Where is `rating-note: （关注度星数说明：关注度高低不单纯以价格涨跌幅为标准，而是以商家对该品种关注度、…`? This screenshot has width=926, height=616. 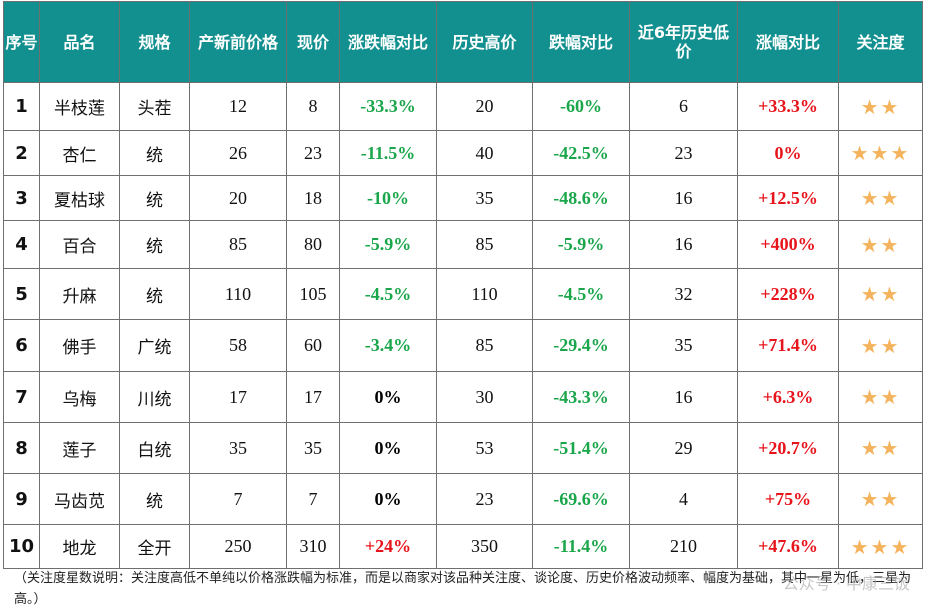
rating-note: （关注度星数说明：关注度高低不单纯以价格涨跌幅为标准，而是以商家对该品种关注度、… is located at coordinates (463, 589).